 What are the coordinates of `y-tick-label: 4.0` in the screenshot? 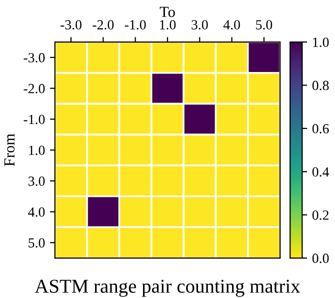 It's located at (36, 212).